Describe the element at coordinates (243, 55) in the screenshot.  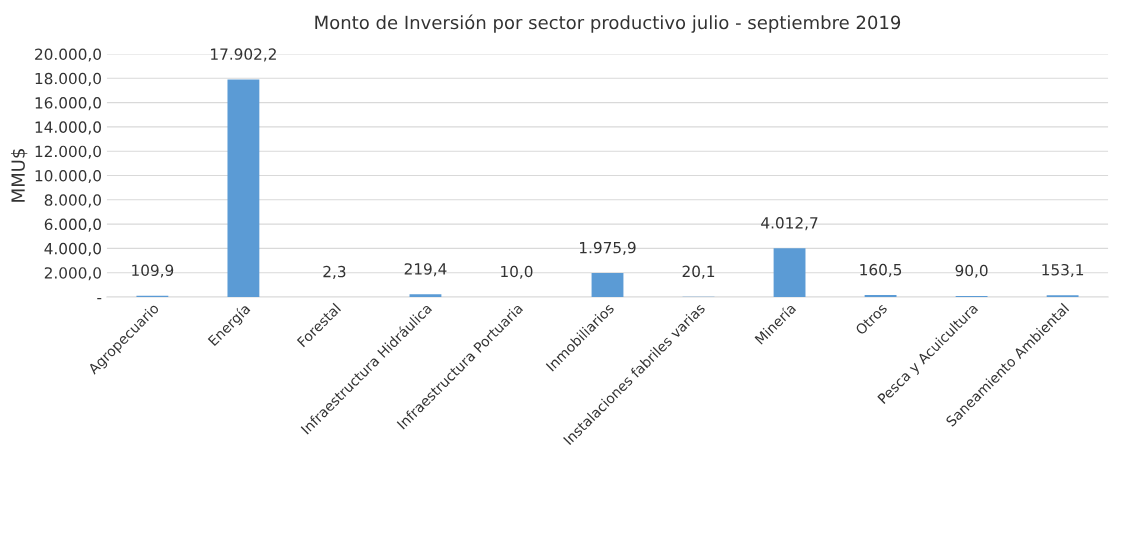
I see `data-label: 17.902,2` at that location.